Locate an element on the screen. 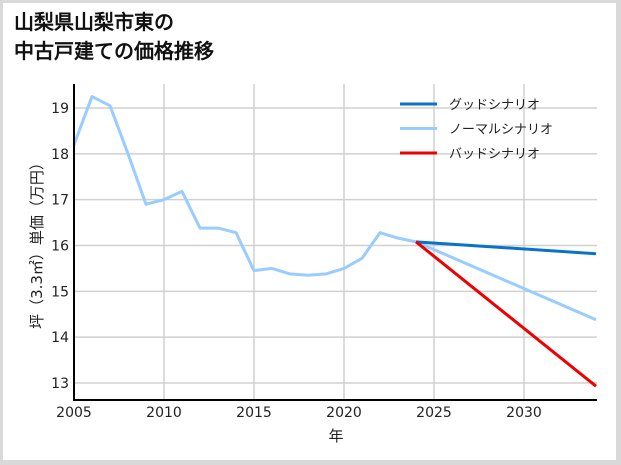 This screenshot has height=465, width=621. y-tick-label: 13 is located at coordinates (60, 384).